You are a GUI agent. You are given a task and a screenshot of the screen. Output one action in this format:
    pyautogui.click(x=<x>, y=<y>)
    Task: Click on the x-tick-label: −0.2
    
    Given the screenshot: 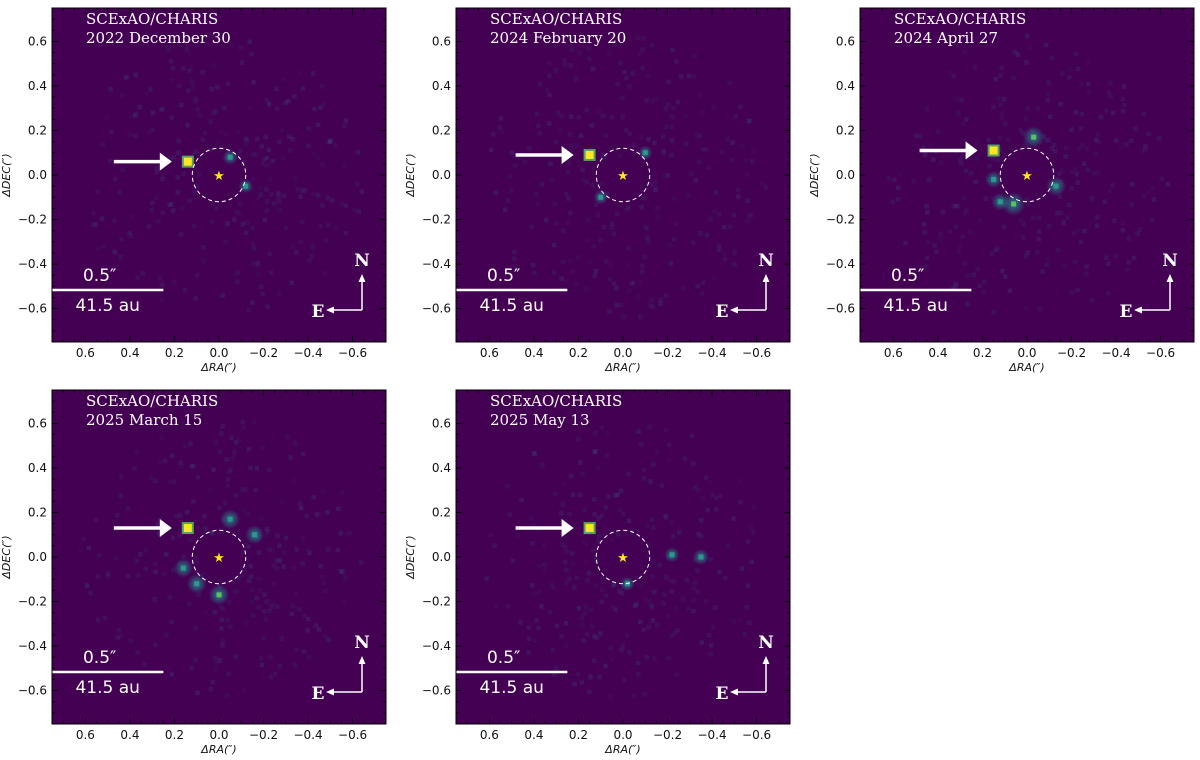 What is the action you would take?
    pyautogui.click(x=263, y=353)
    